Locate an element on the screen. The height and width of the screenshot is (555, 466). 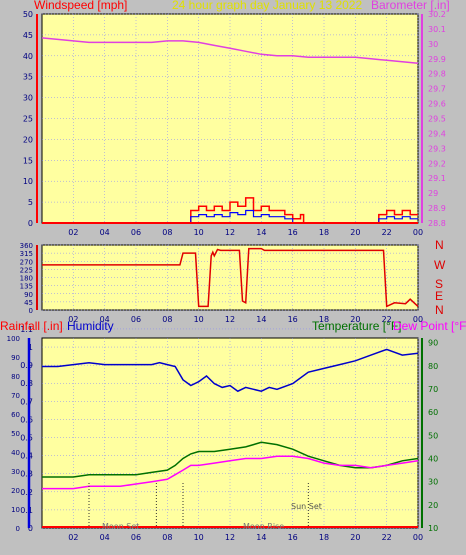
dewpoint-line is located at coordinates (230, 472).